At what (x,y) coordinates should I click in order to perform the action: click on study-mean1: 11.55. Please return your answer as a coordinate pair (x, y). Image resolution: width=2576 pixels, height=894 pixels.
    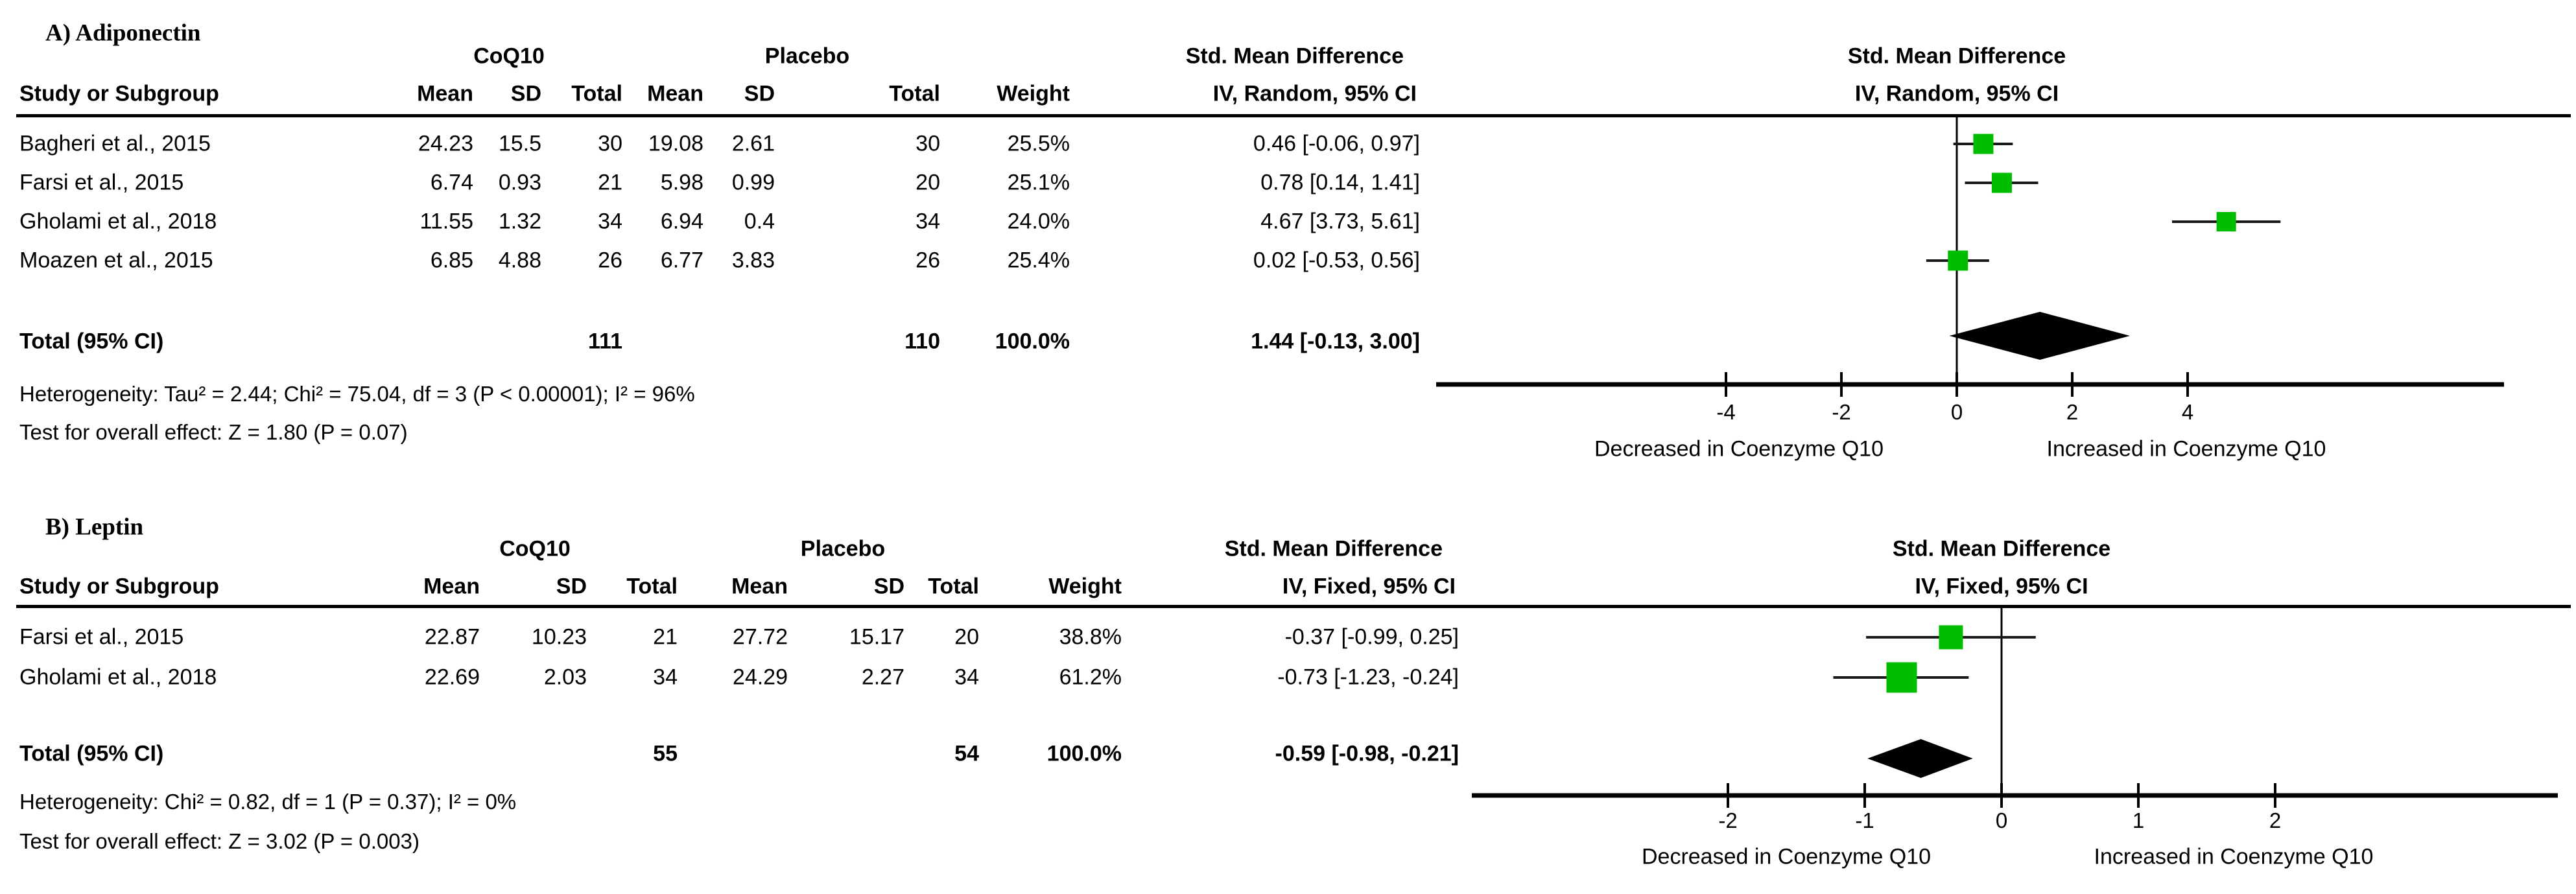
    Looking at the image, I should click on (446, 221).